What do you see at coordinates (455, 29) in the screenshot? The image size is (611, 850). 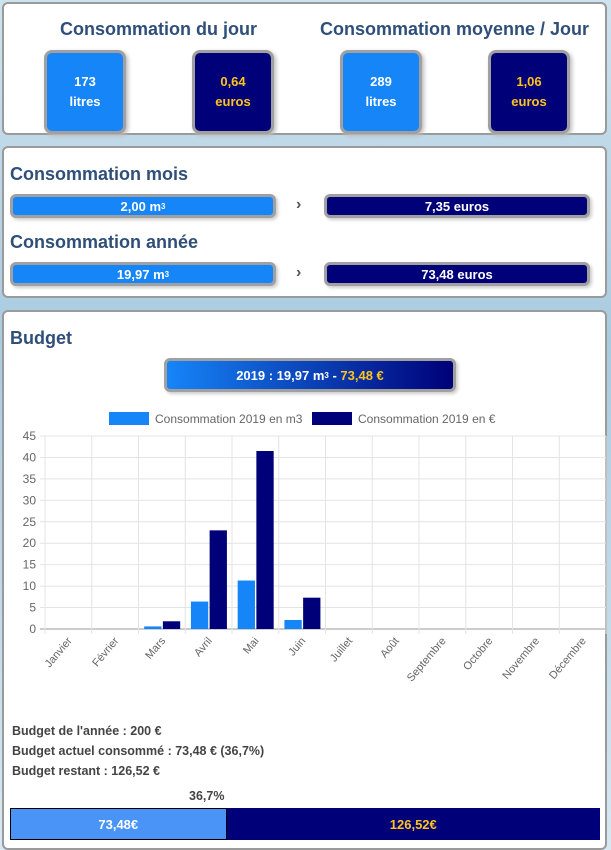 I see `average-title: Consommation moyenne / Jour` at bounding box center [455, 29].